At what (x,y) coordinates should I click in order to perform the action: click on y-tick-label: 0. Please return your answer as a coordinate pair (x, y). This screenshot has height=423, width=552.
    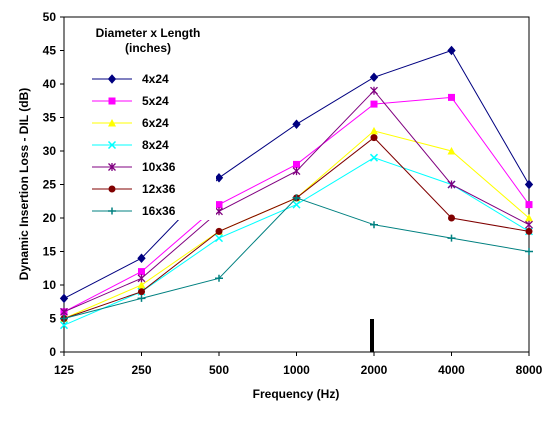
    Looking at the image, I should click on (52, 352).